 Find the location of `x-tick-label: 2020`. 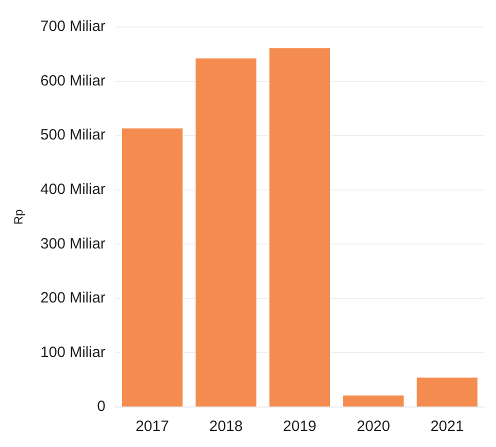

x-tick-label: 2020 is located at coordinates (373, 427).